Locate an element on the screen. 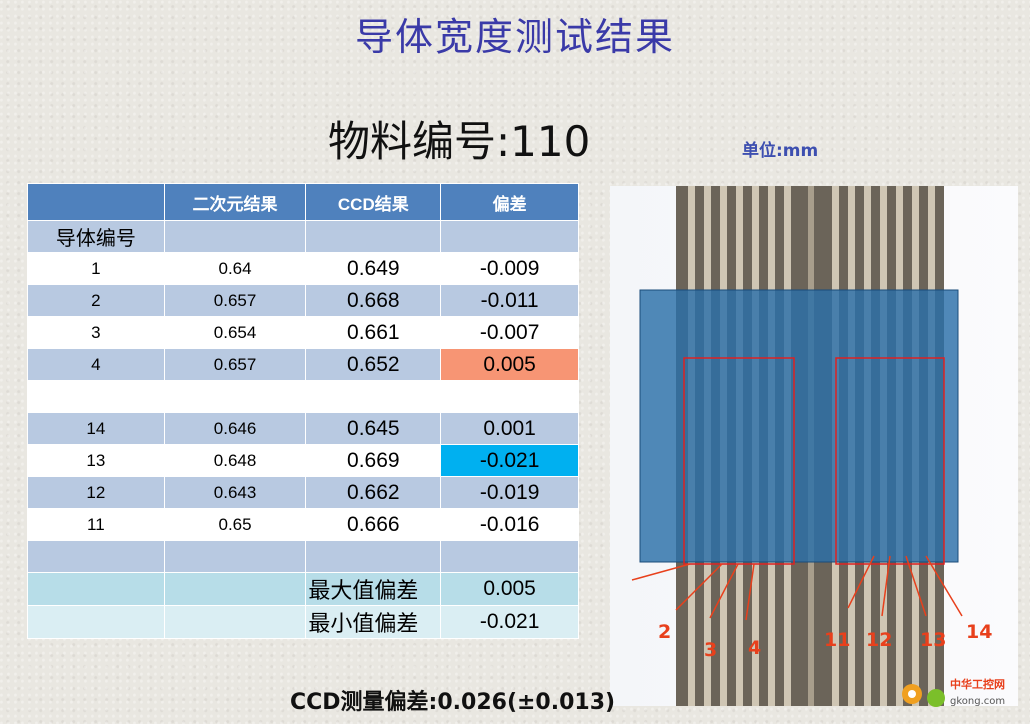  label-conductor-2: 2 is located at coordinates (664, 632).